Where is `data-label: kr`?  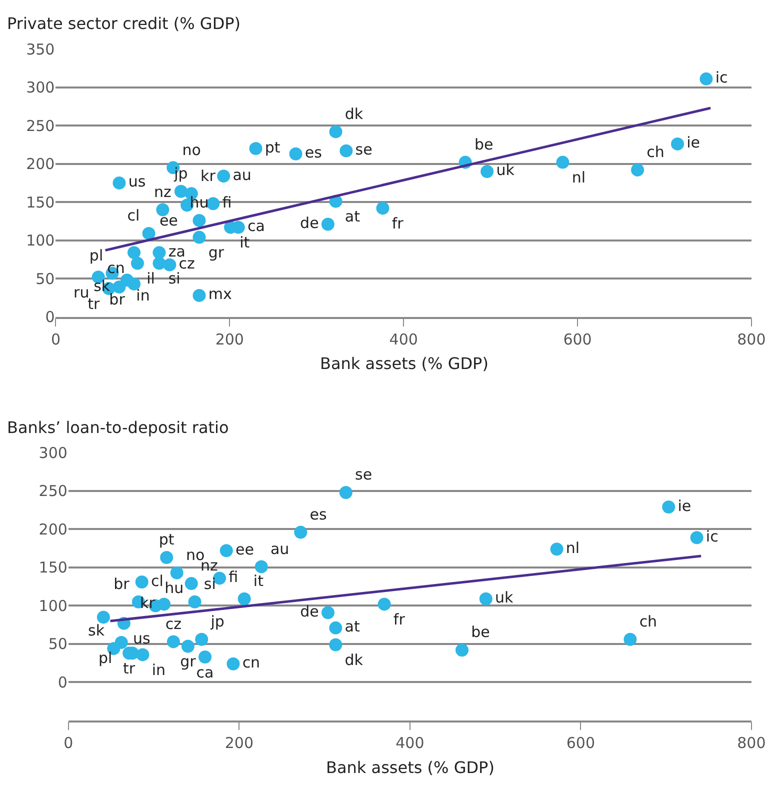 data-label: kr is located at coordinates (208, 175).